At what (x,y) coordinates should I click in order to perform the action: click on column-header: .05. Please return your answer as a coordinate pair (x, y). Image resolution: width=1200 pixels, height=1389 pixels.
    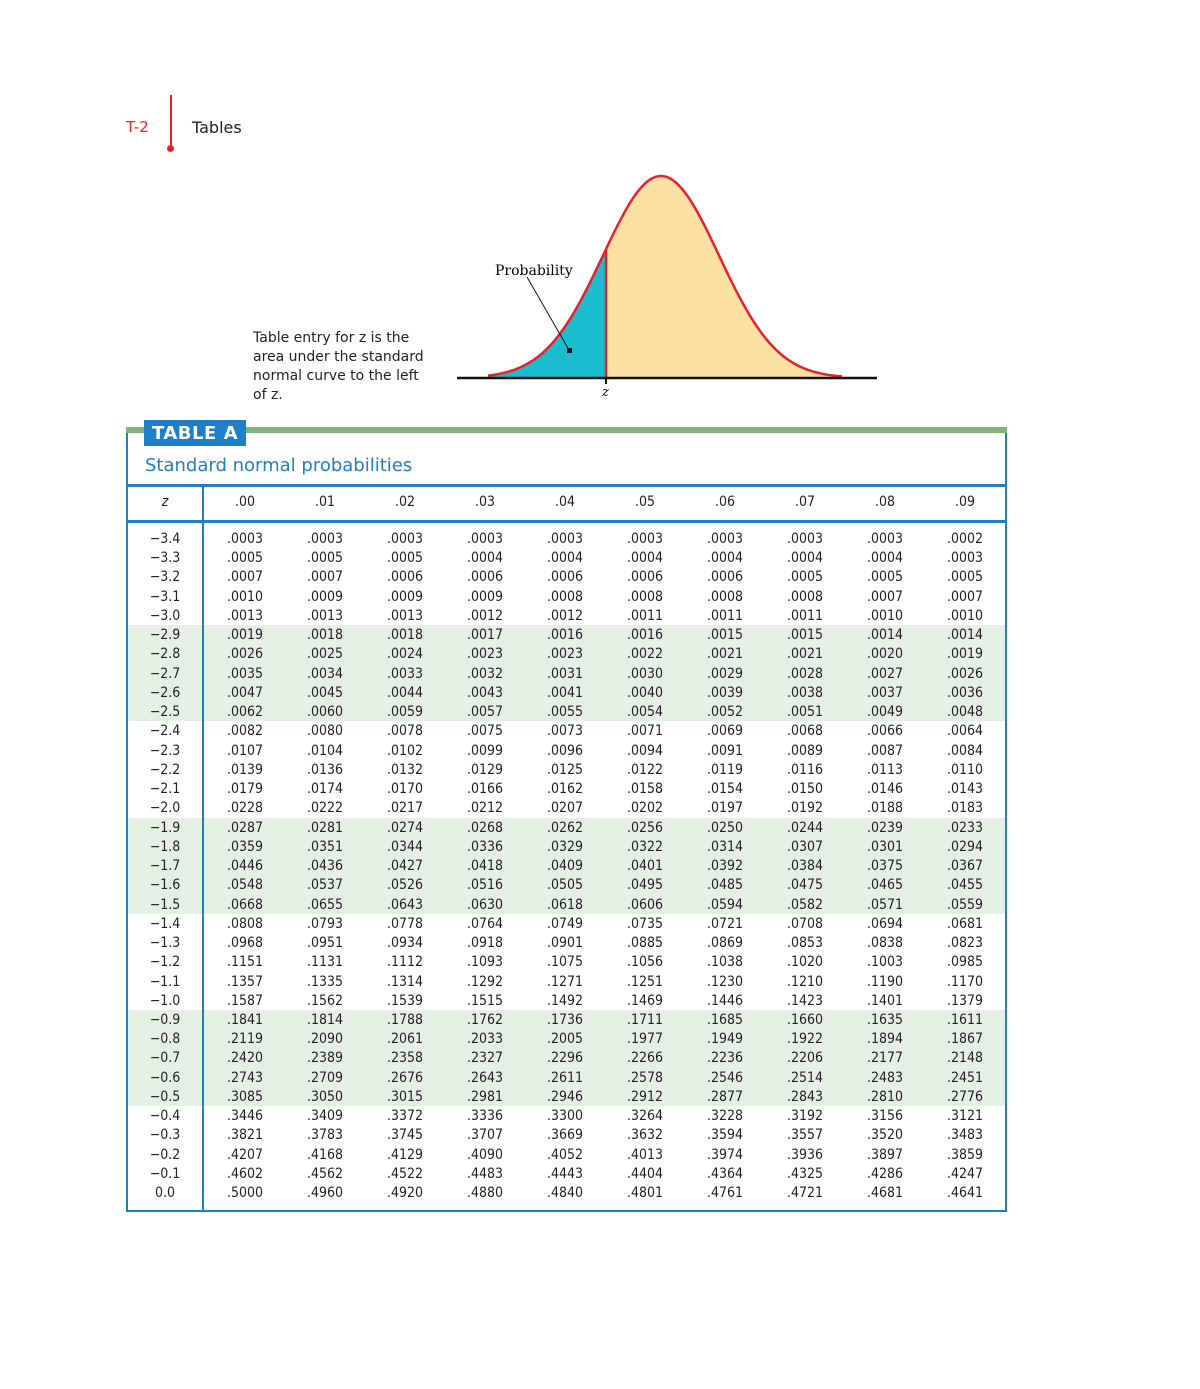
    Looking at the image, I should click on (645, 502).